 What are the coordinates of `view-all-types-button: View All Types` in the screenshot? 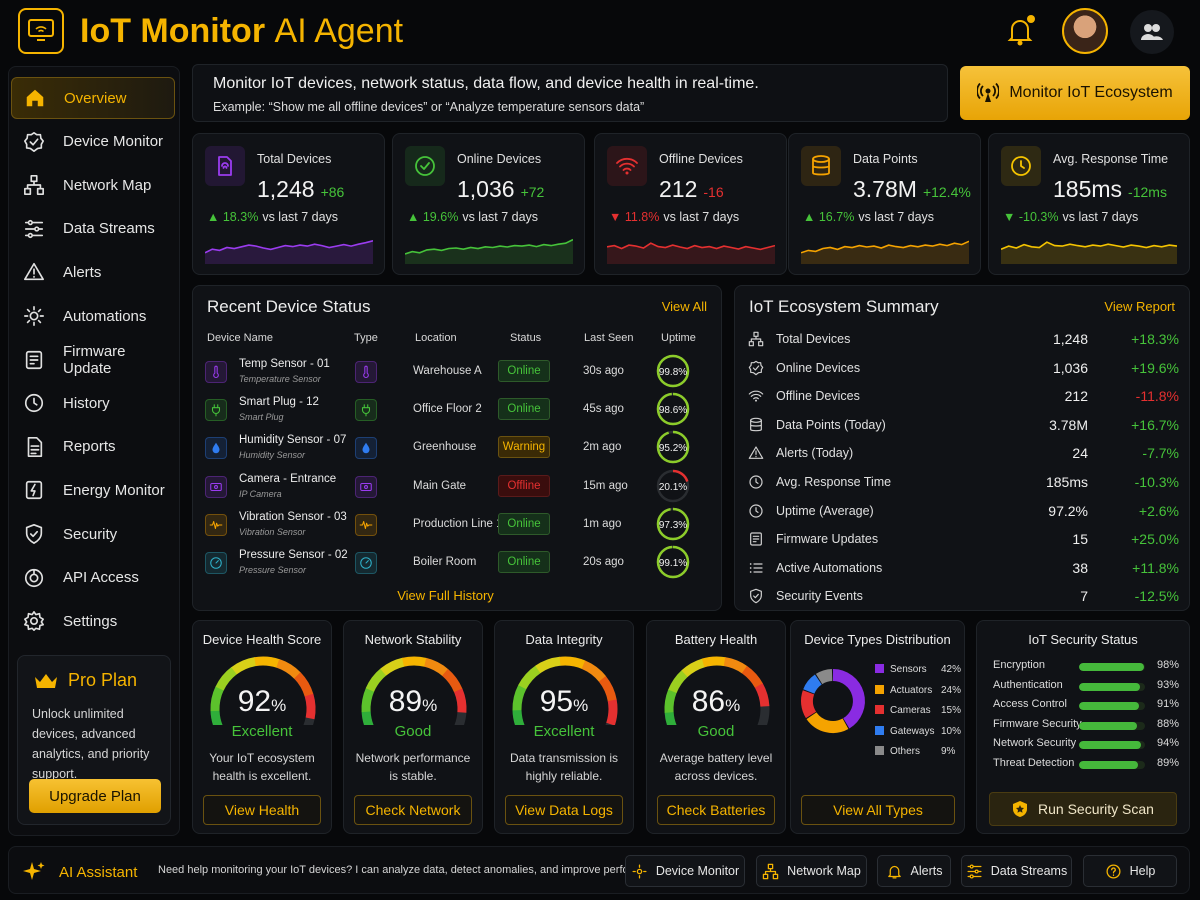 It's located at (878, 810).